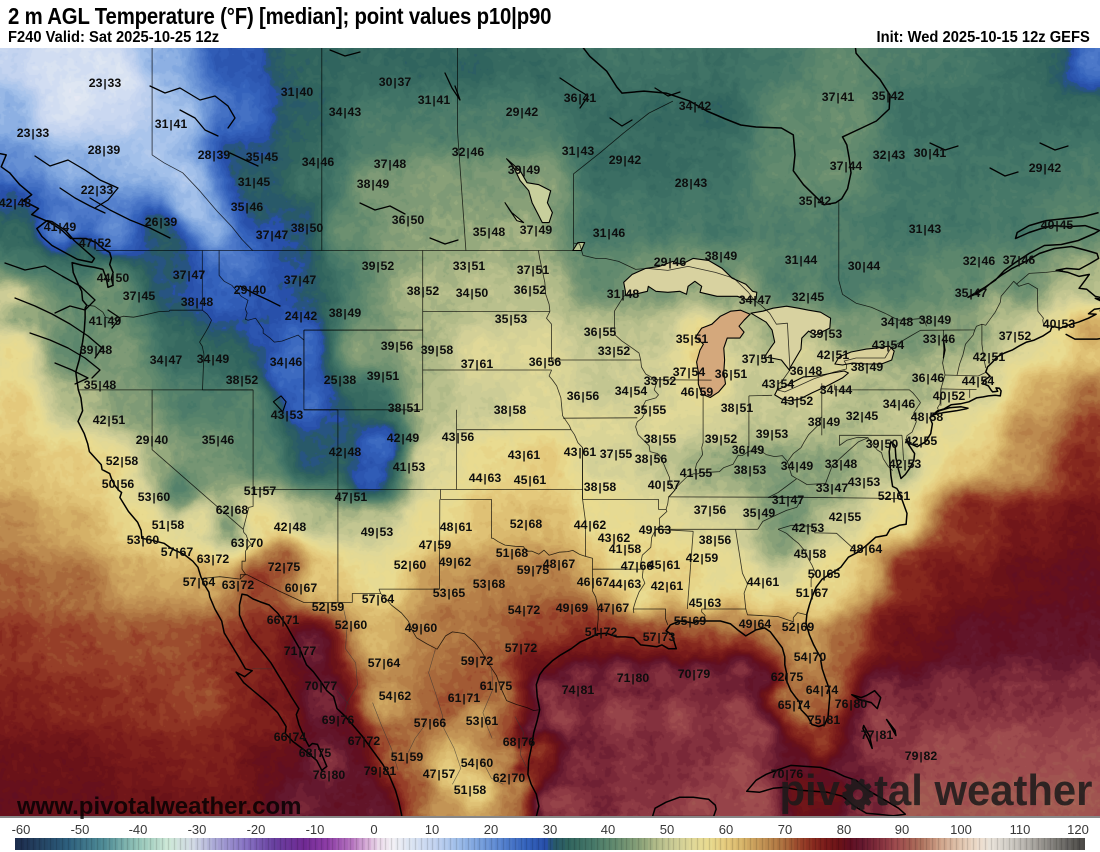 Image resolution: width=1100 pixels, height=852 pixels. Describe the element at coordinates (797, 401) in the screenshot. I see `svg-text: 43 | 52` at that location.